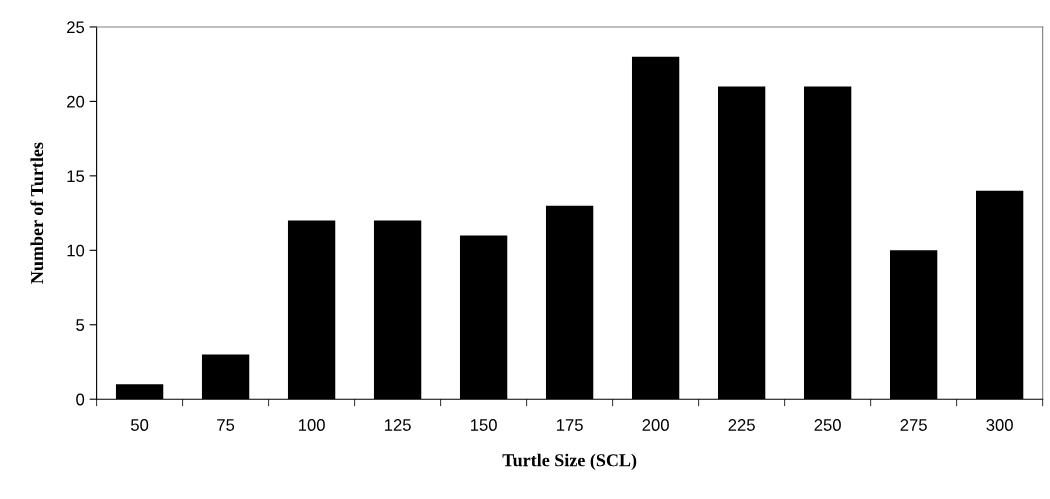 This screenshot has height=499, width=1050. Describe the element at coordinates (741, 425) in the screenshot. I see `x-tick-label: 225` at that location.